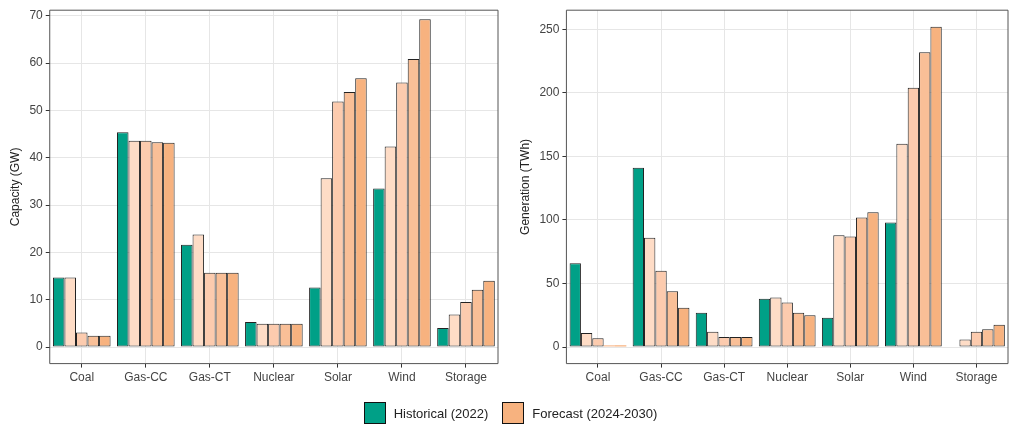 The image size is (1021, 441). I want to click on y-tick-label: 150, so click(549, 155).